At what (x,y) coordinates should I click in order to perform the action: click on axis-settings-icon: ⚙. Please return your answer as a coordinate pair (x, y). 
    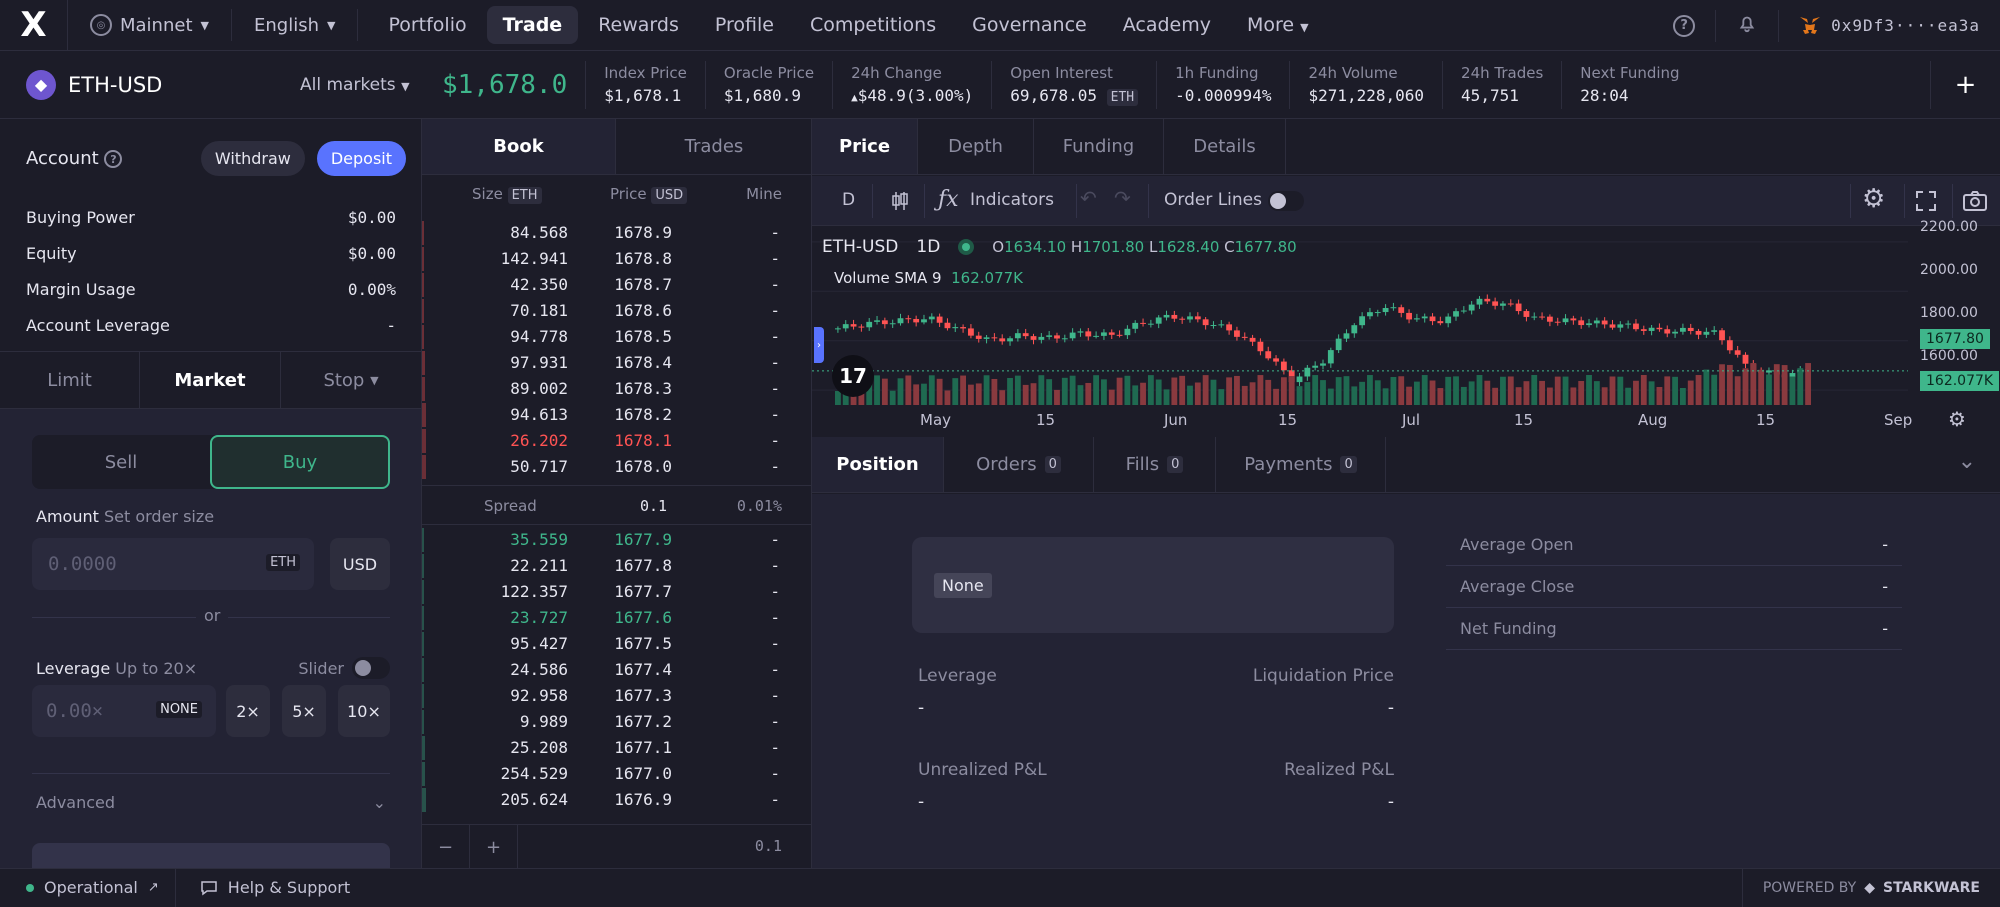
    Looking at the image, I should click on (1957, 419).